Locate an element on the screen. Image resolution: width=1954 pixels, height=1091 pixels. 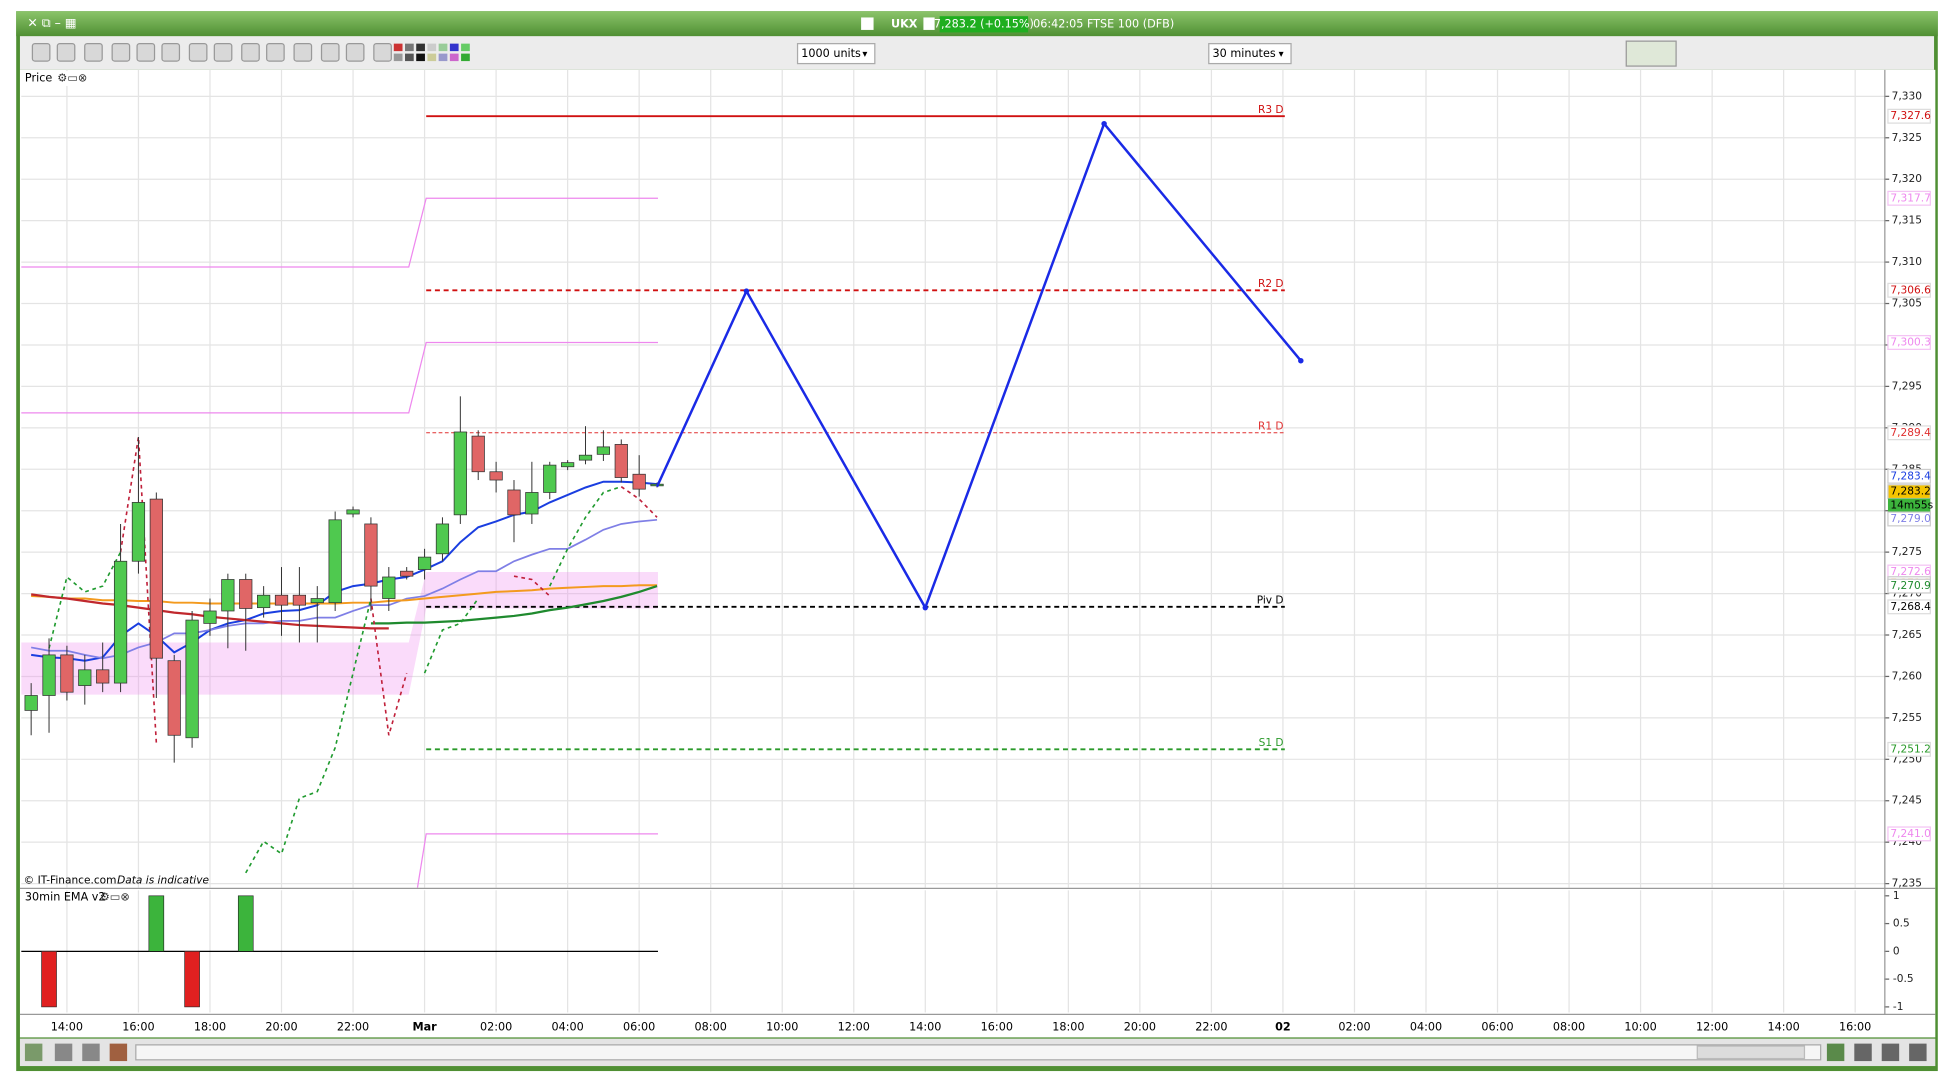
interval-dropdown is located at coordinates (1250, 54).